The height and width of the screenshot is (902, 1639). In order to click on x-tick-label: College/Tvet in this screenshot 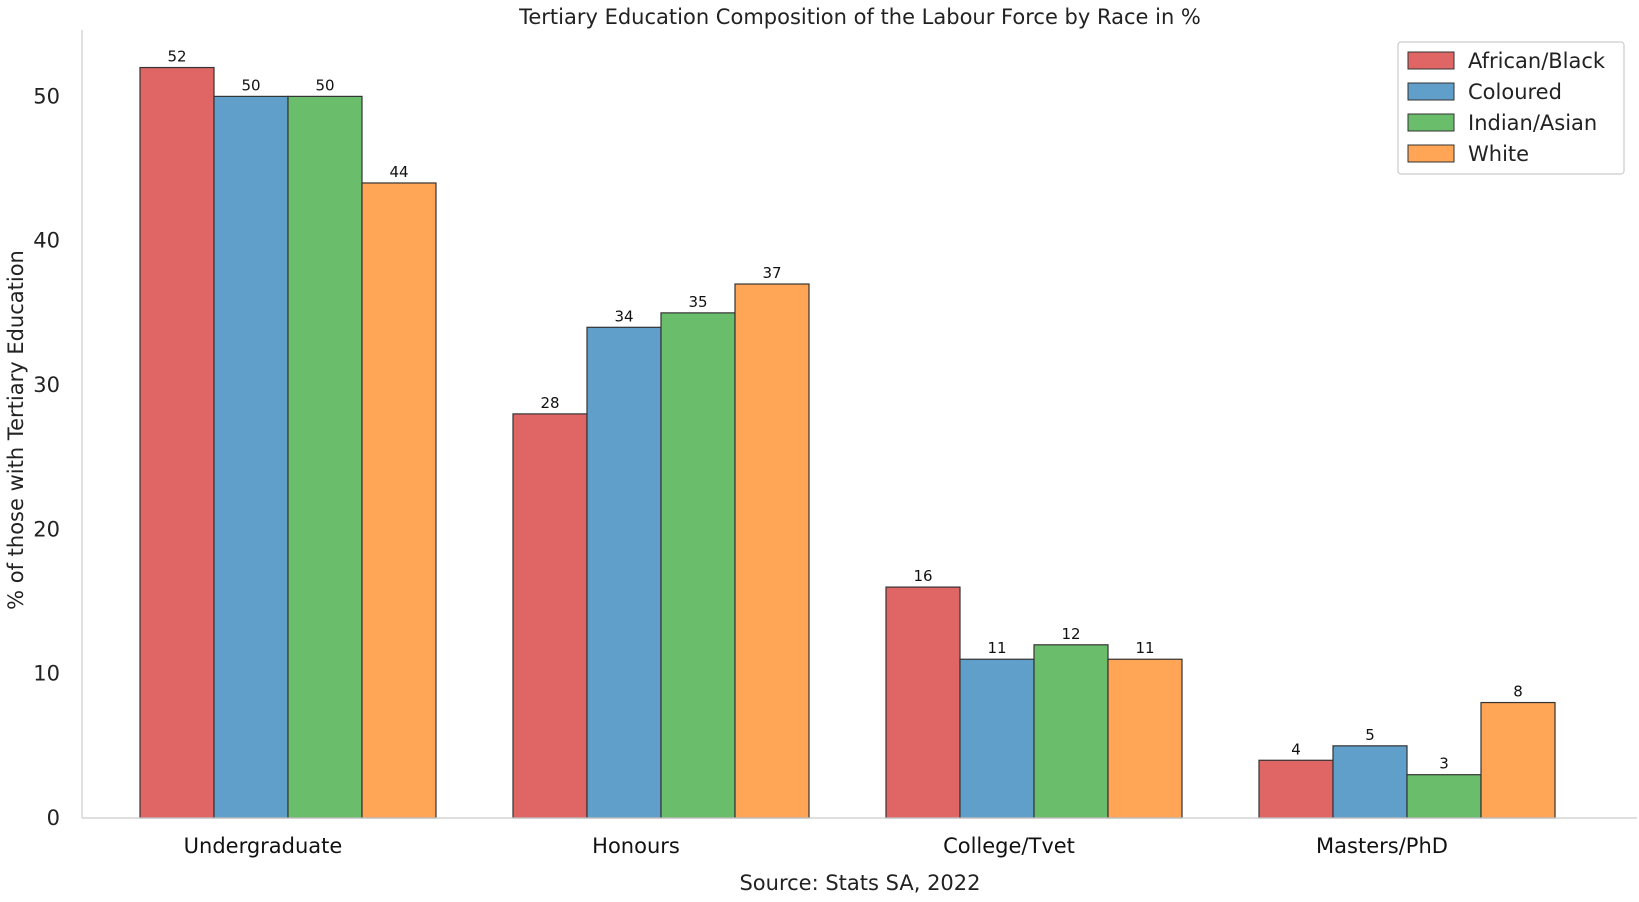, I will do `click(1009, 846)`.